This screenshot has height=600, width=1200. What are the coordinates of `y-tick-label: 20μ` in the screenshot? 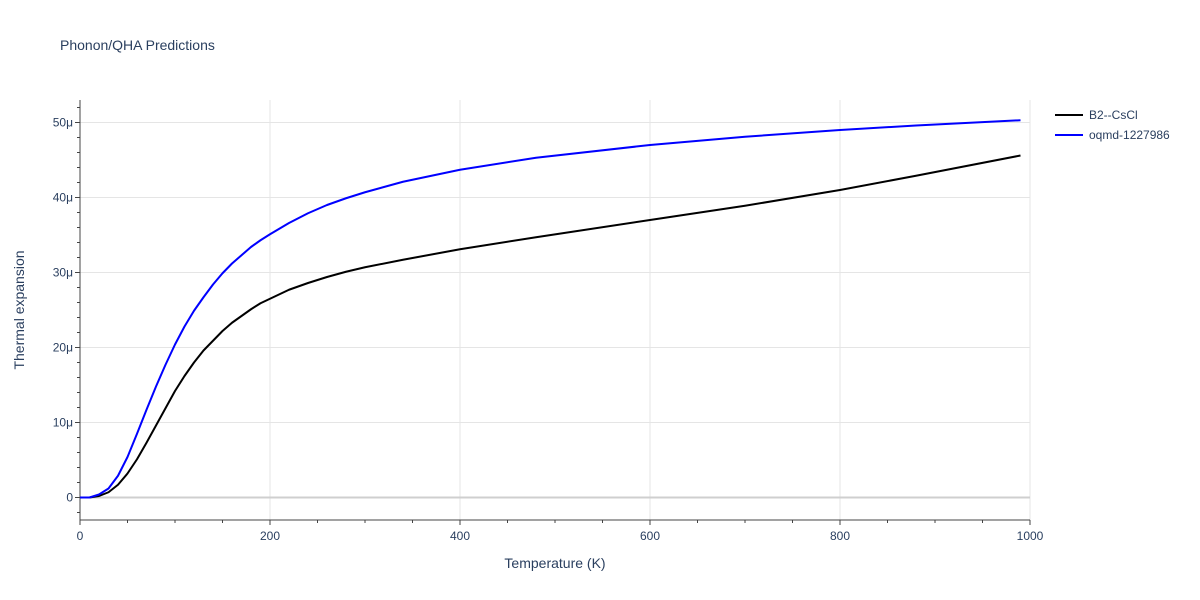 It's located at (63, 348).